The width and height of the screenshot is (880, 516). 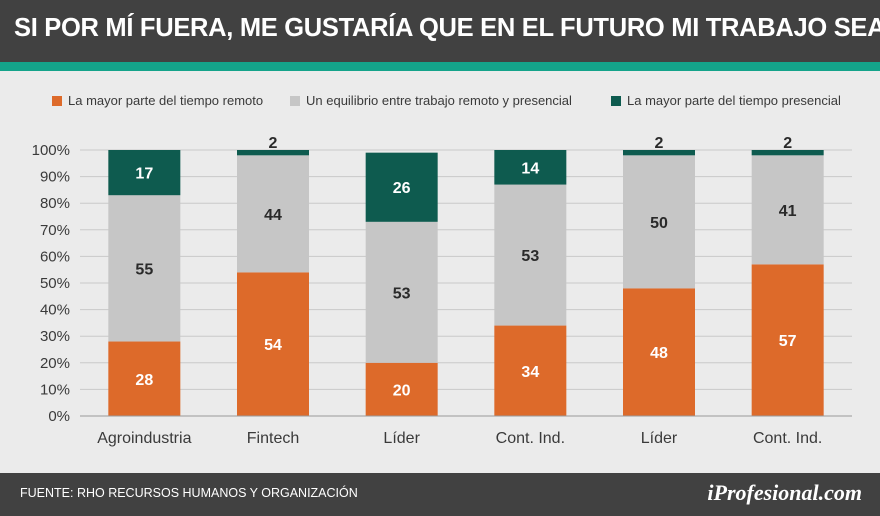 I want to click on accent-stripe, so click(x=440, y=66).